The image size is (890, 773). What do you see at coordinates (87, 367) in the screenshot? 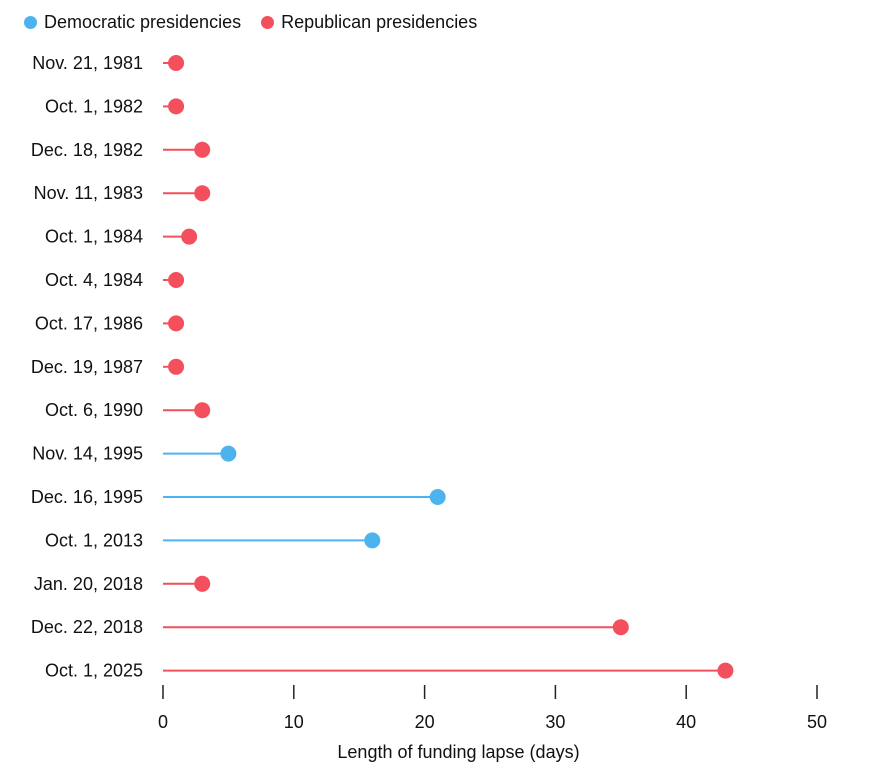
I see `category-label: Dec. 19, 1987` at bounding box center [87, 367].